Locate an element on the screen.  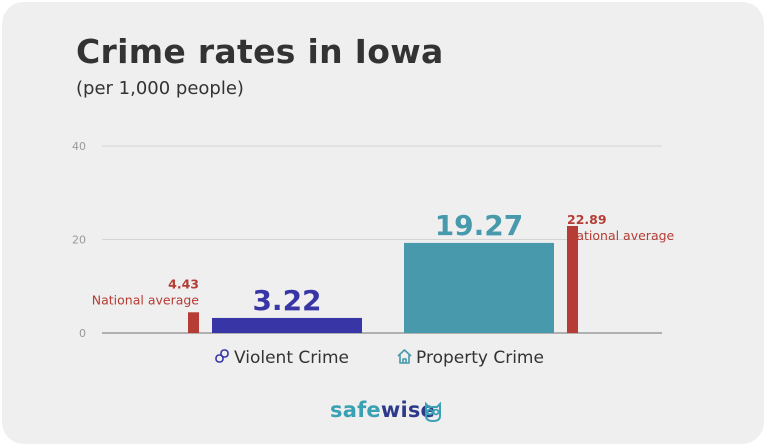
national-average-value: 4.43 is located at coordinates (183, 283).